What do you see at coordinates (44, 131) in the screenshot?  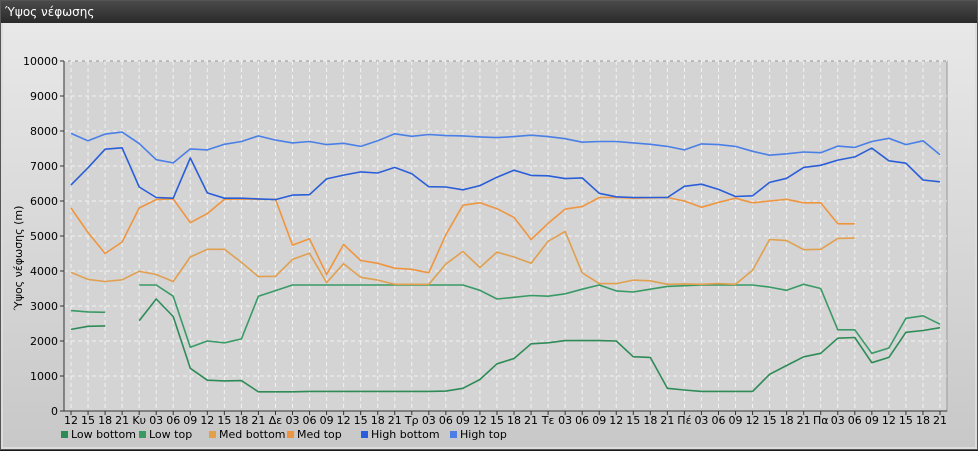 I see `y-tick-label: 8000` at bounding box center [44, 131].